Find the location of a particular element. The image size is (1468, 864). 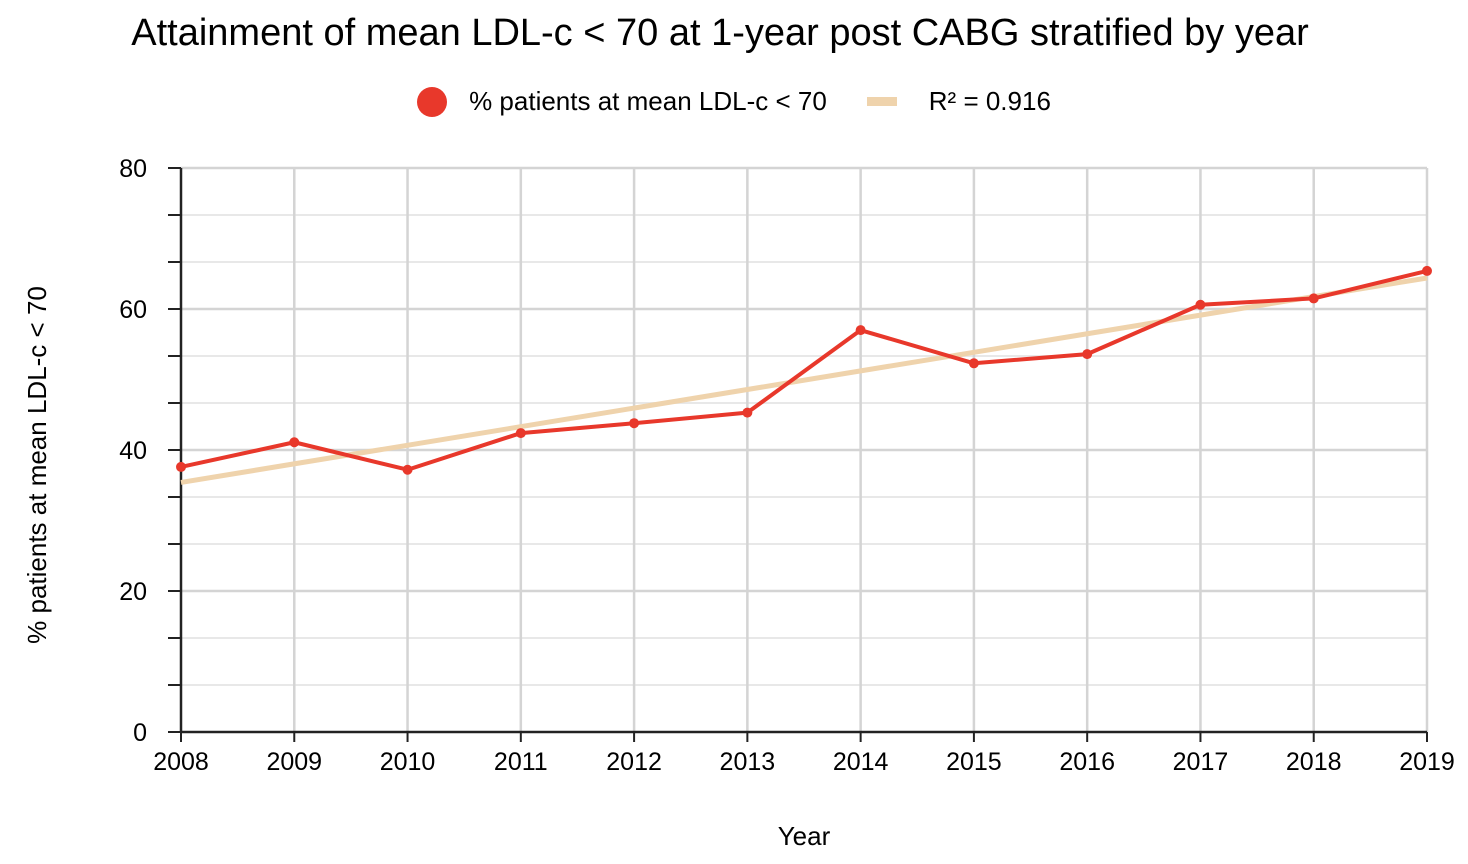

x-tick-label: 2014 is located at coordinates (861, 762).